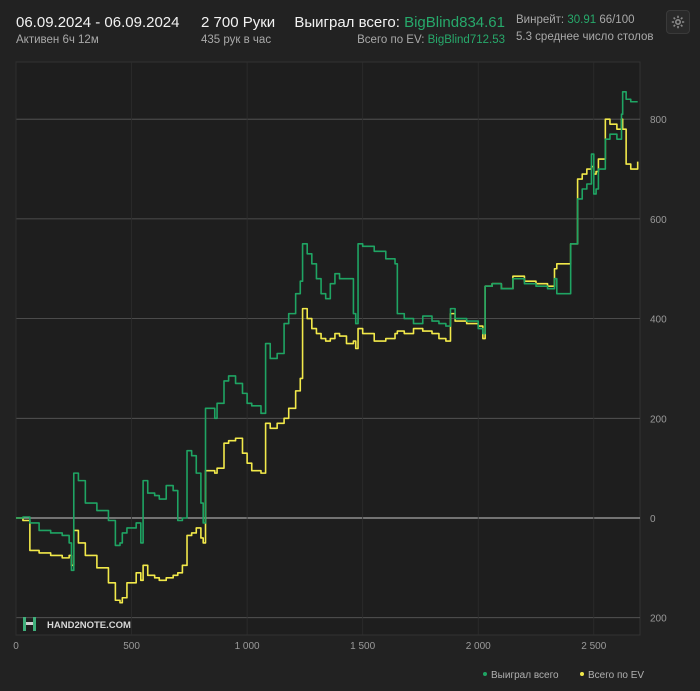  I want to click on won-total: Выиграл всего: BigBlind834.61, so click(399, 22).